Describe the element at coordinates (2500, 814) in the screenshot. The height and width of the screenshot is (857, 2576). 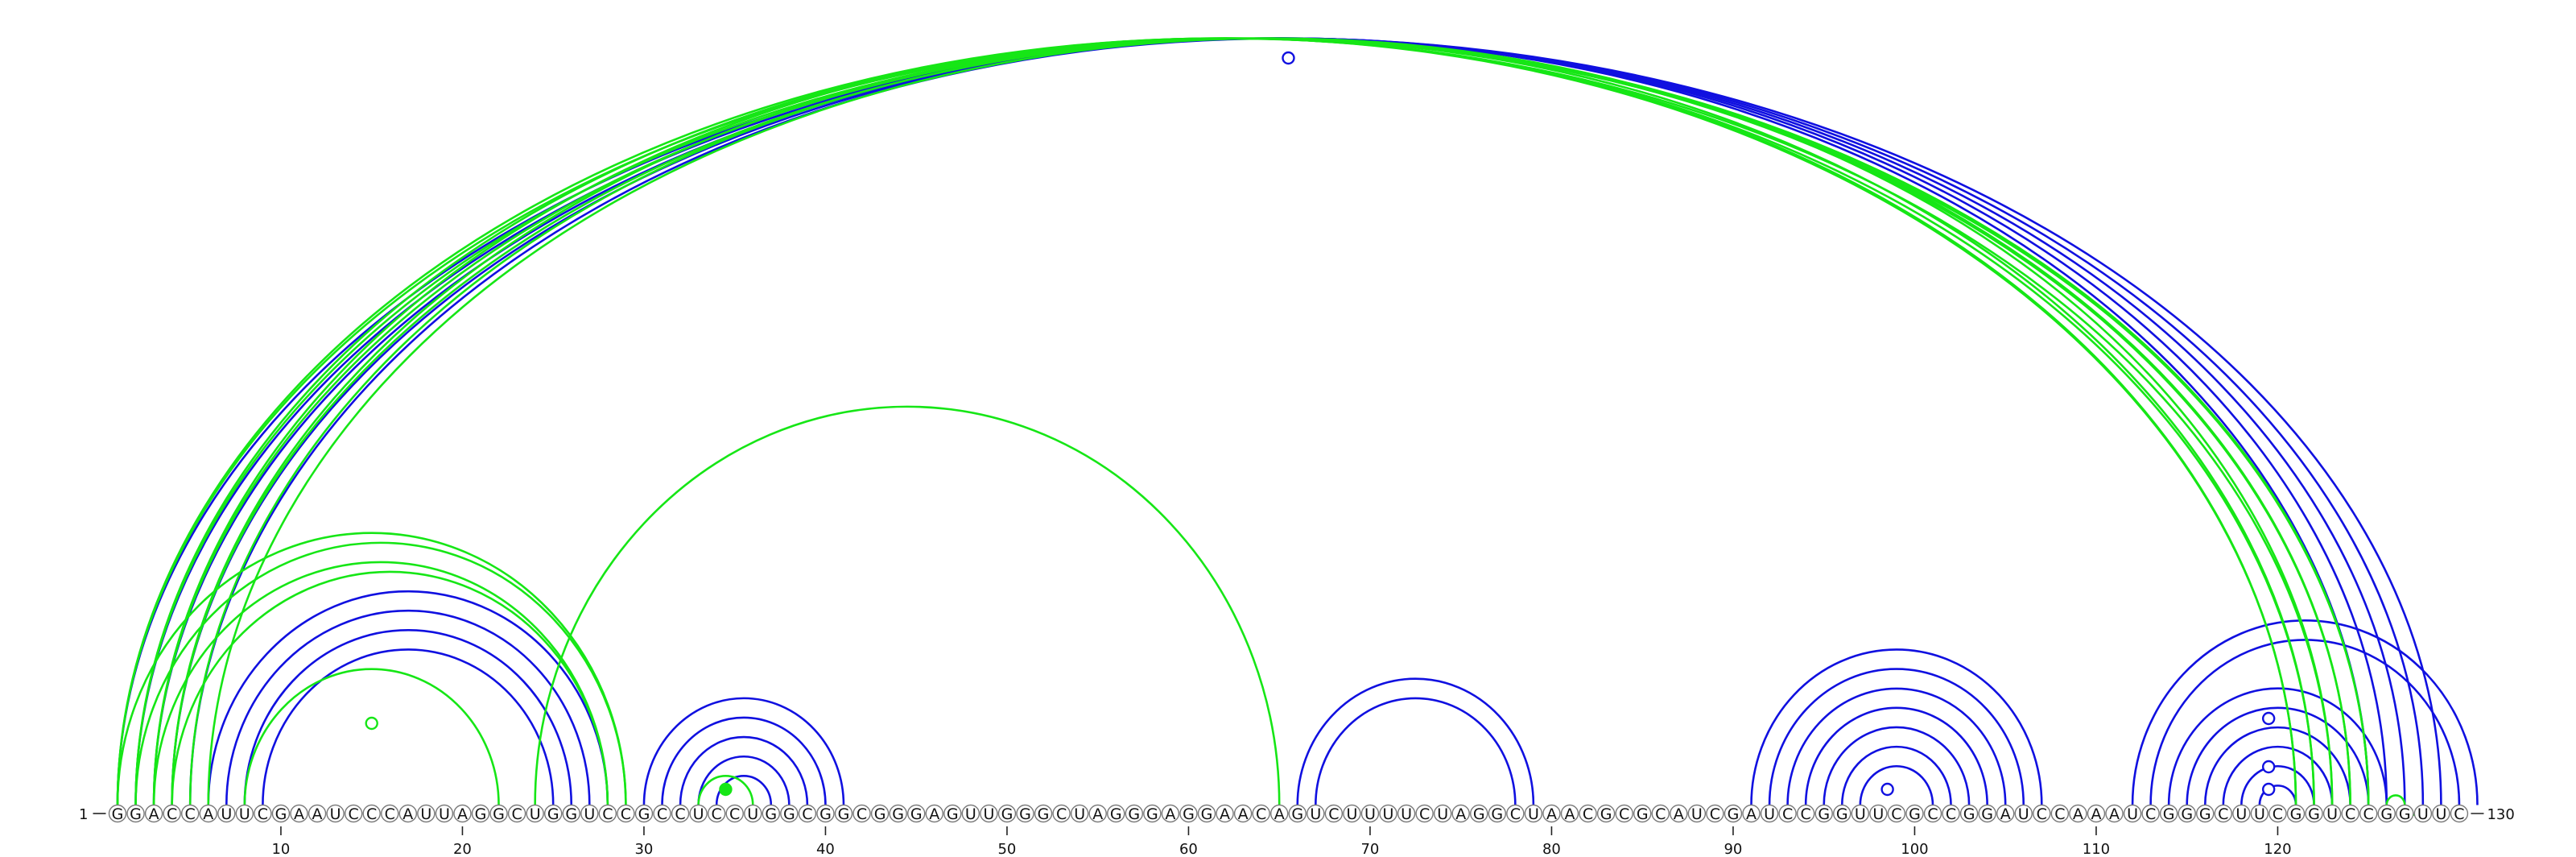
I see `sequence-end-label: 130` at that location.